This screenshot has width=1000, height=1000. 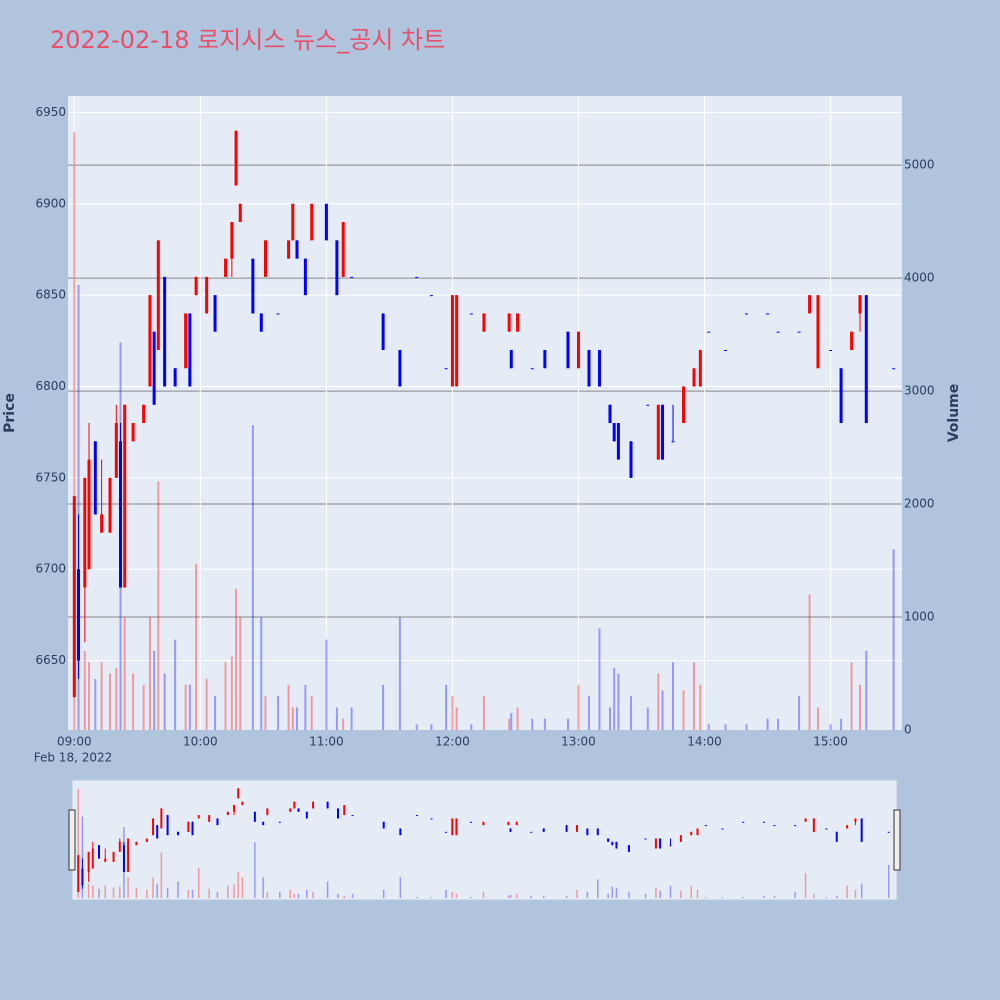 What do you see at coordinates (200, 742) in the screenshot?
I see `x-tick-label: 10:00` at bounding box center [200, 742].